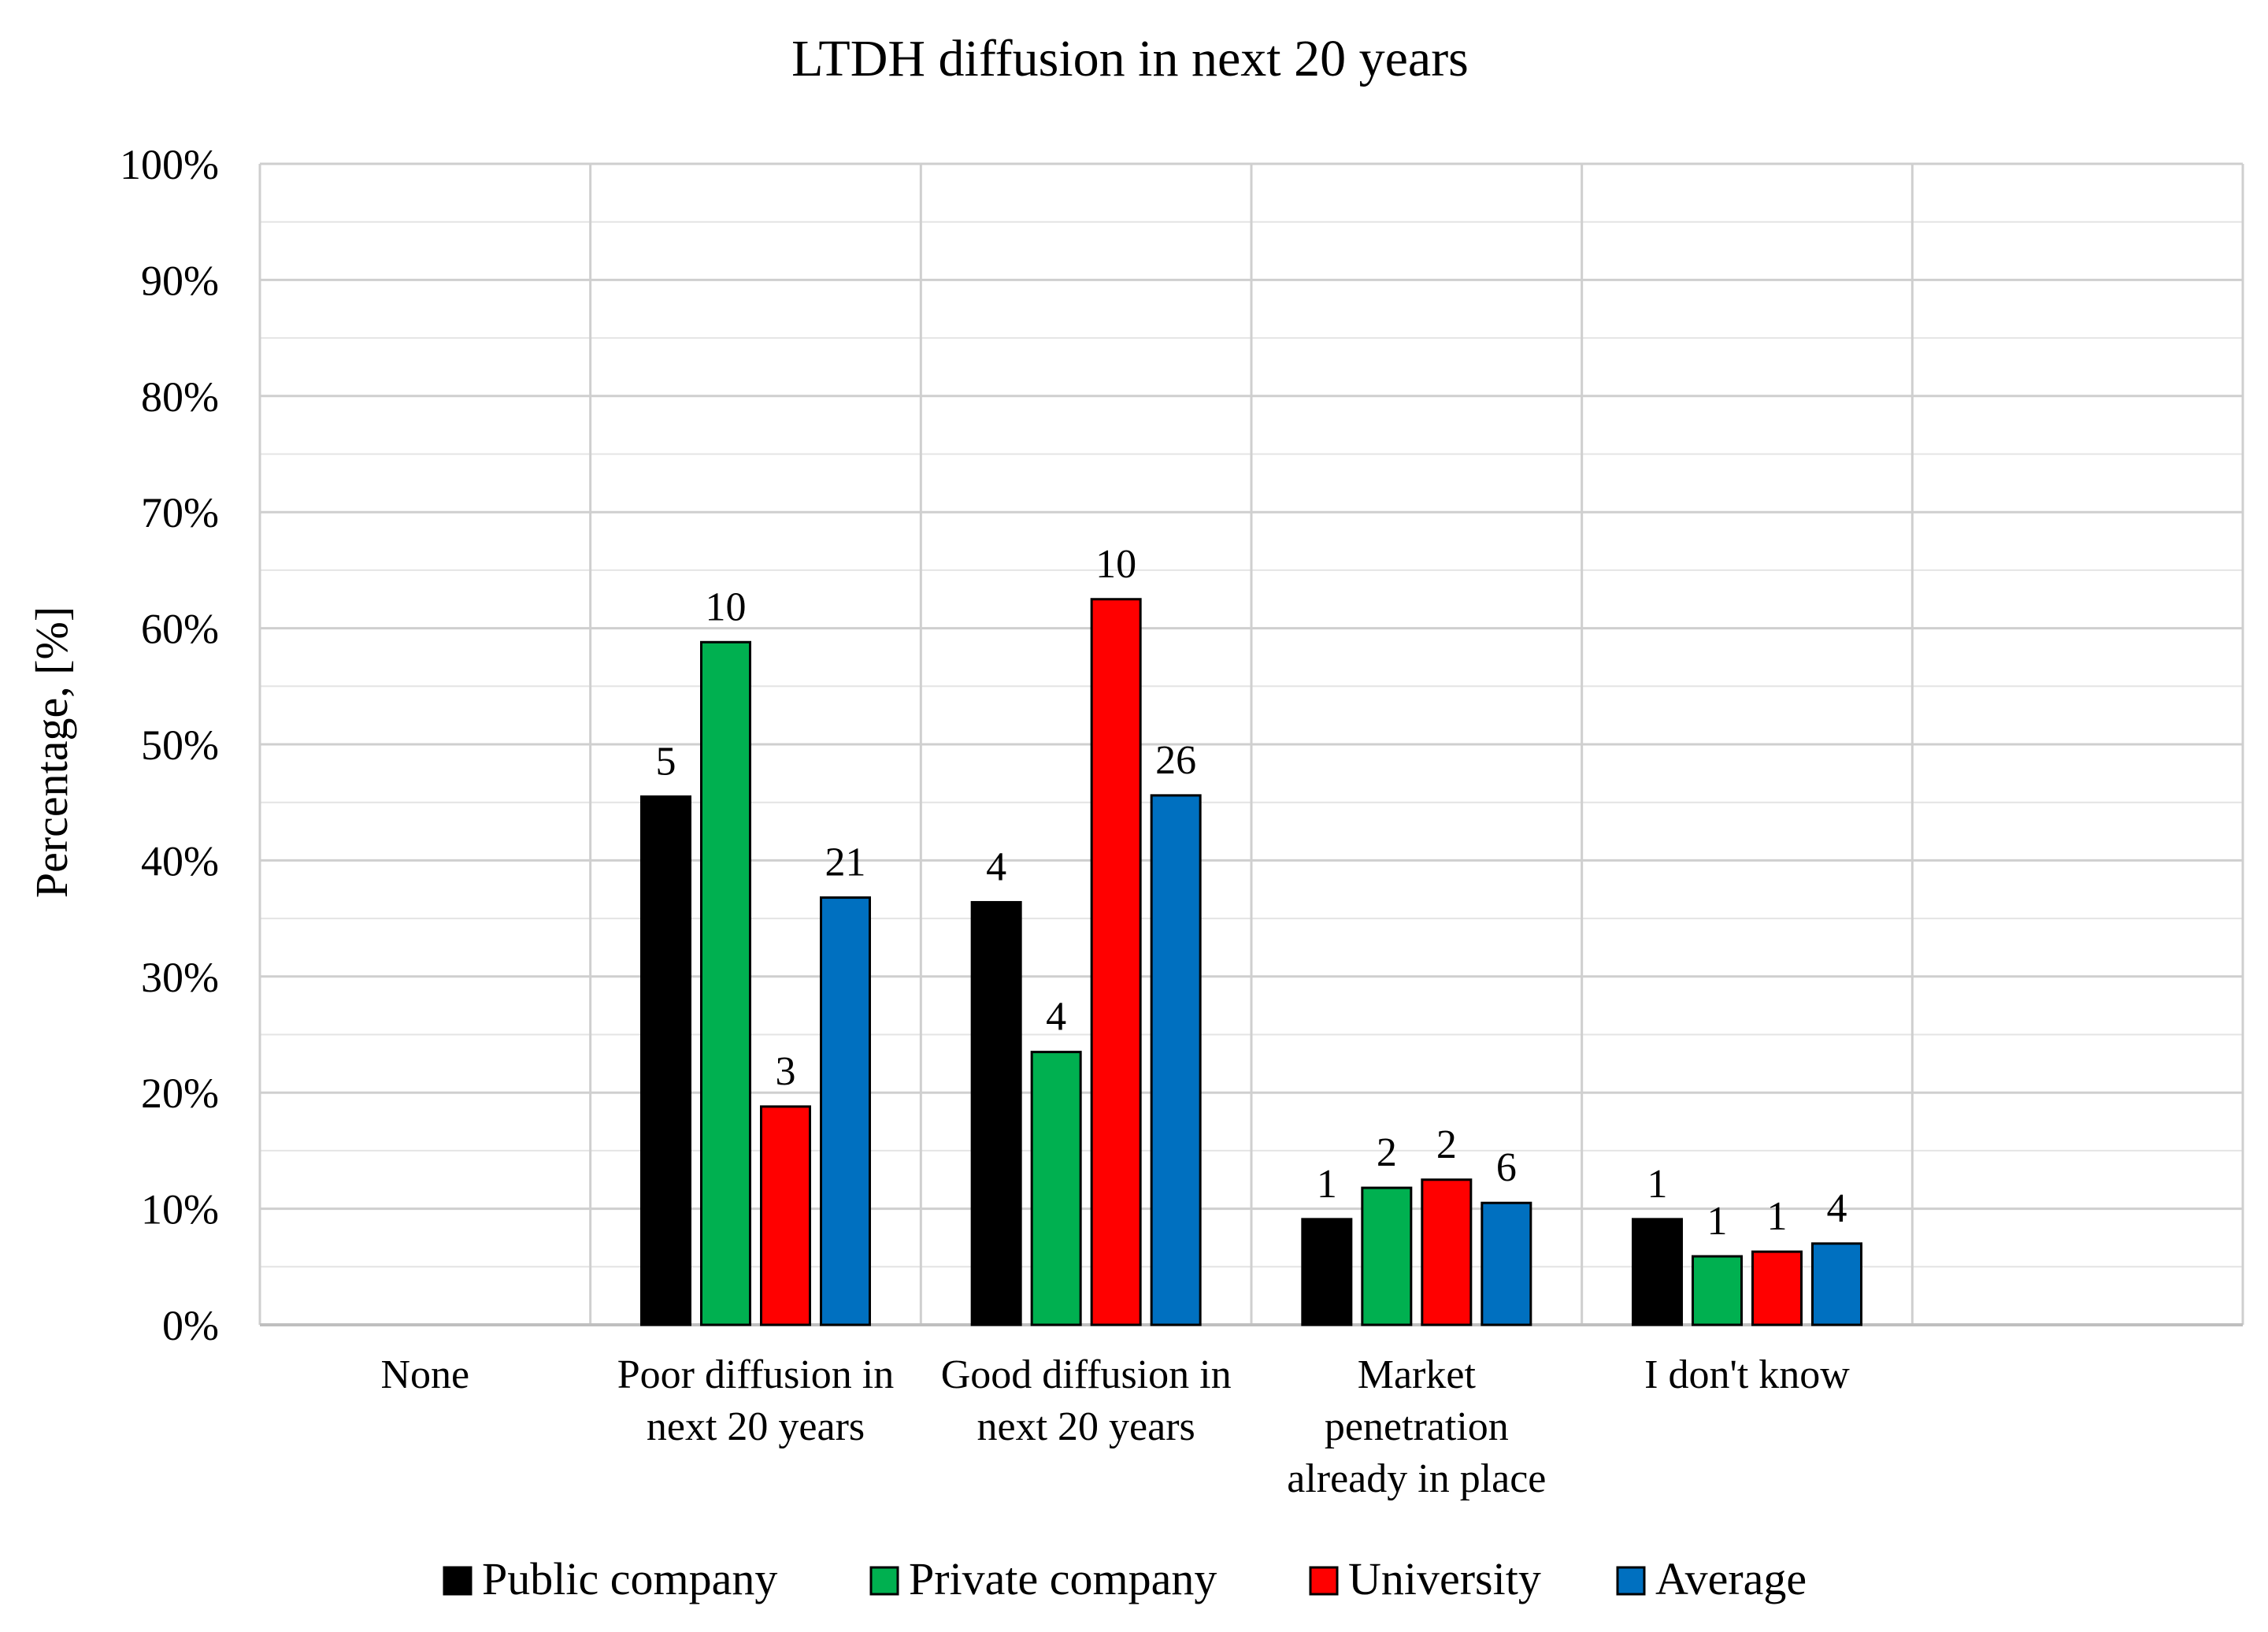 Image resolution: width=2268 pixels, height=1632 pixels. I want to click on legend-label: Average, so click(1731, 1578).